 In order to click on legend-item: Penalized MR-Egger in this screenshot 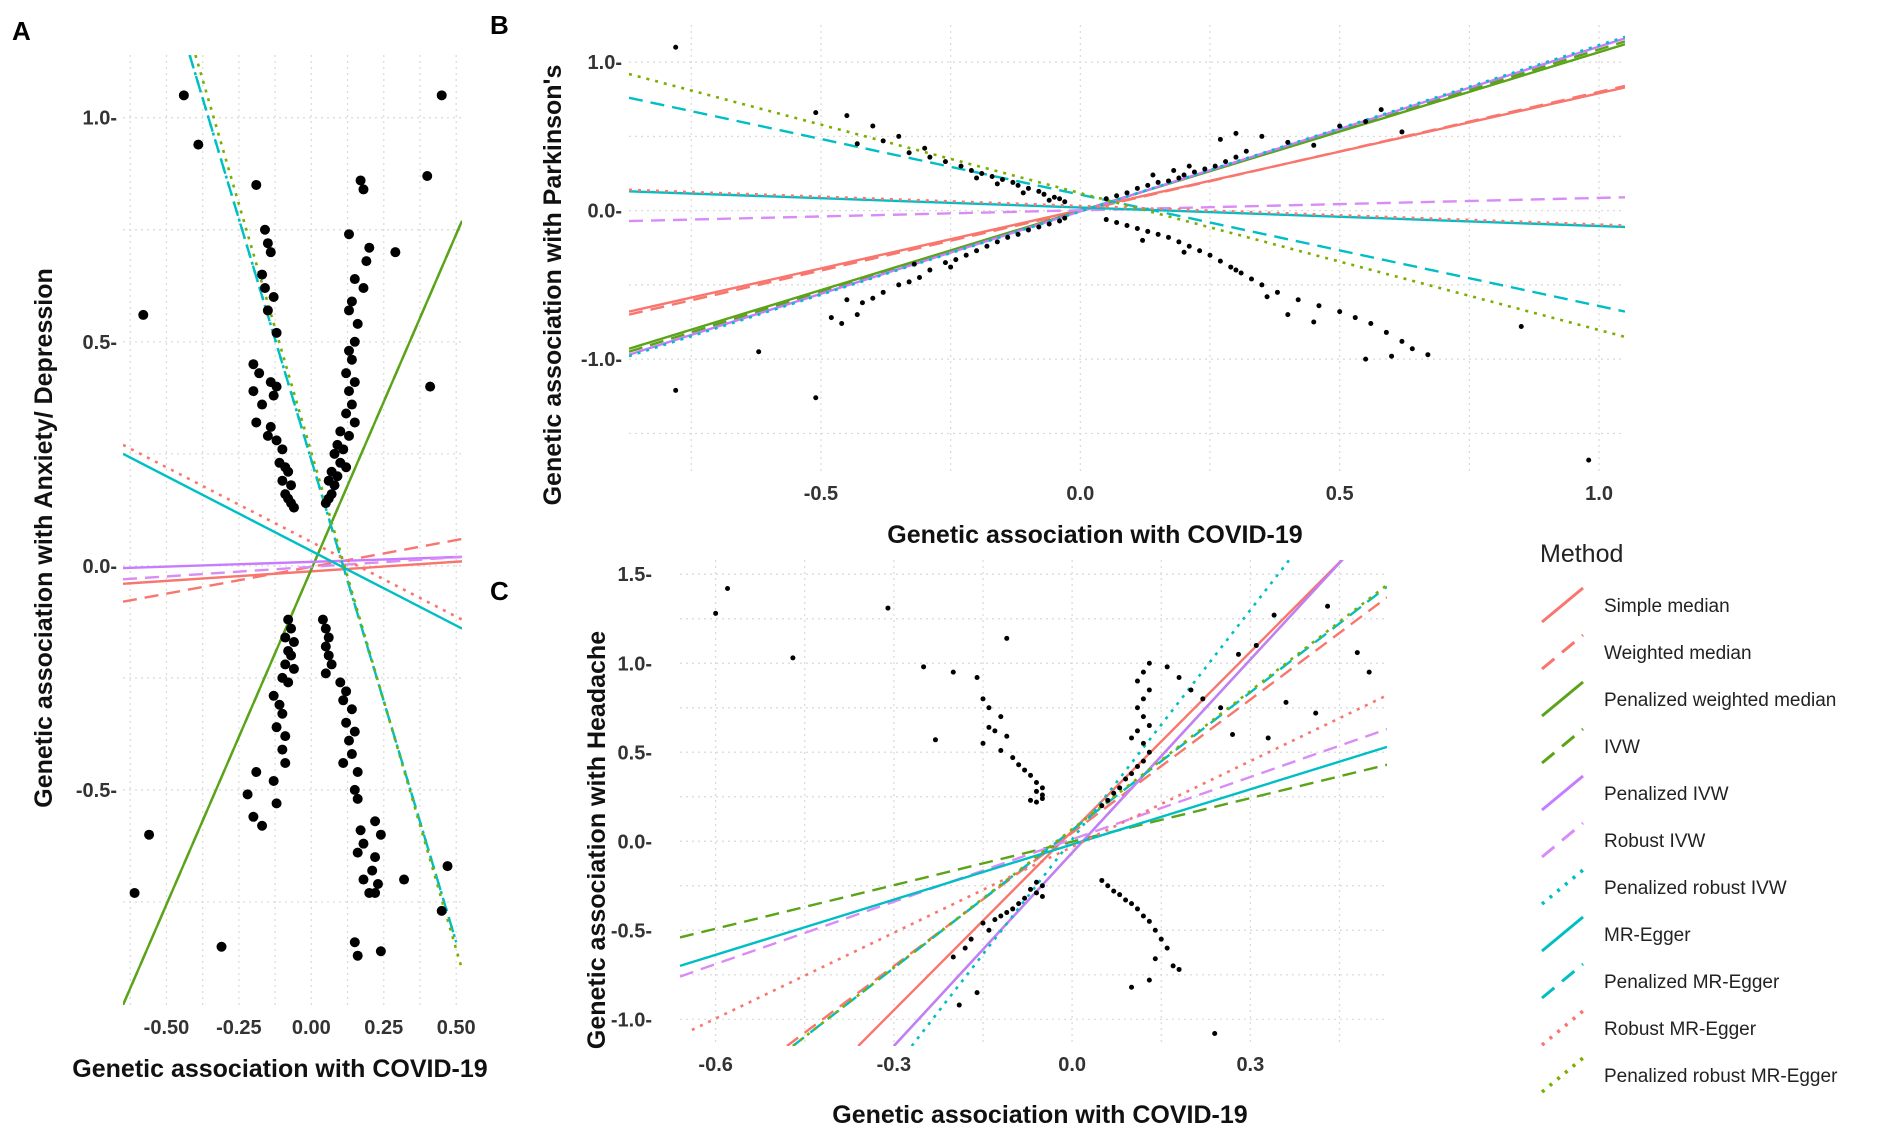, I will do `click(1660, 981)`.